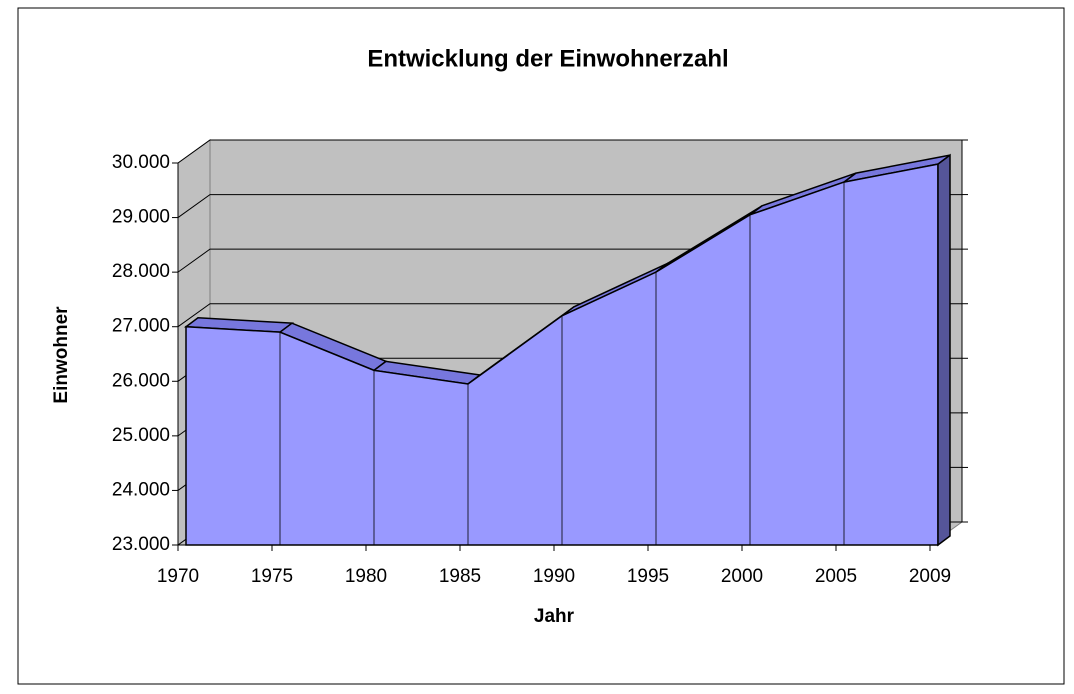 This screenshot has height=694, width=1074. Describe the element at coordinates (141, 326) in the screenshot. I see `y-tick-label: 27.000` at that location.